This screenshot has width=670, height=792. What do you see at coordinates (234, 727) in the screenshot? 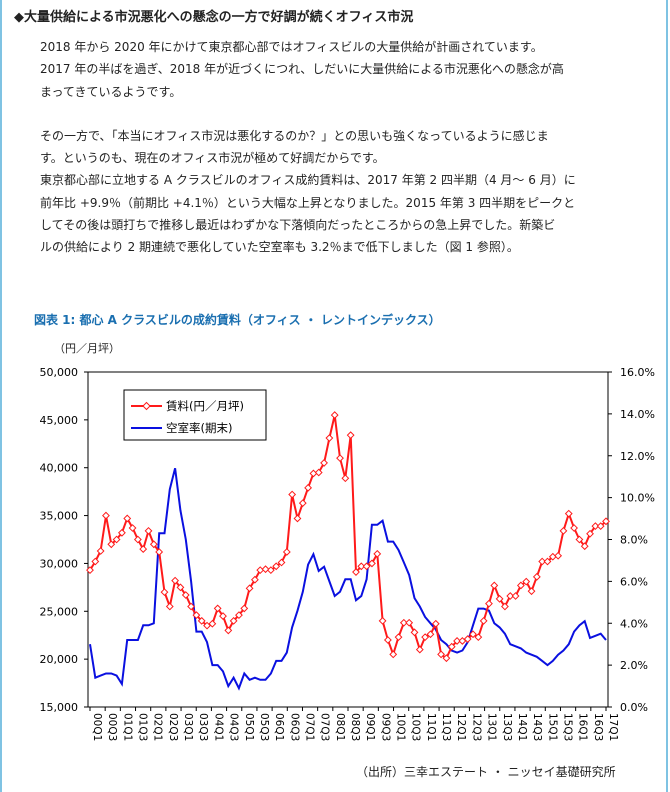
I see `x-tick-label: 04Q3` at bounding box center [234, 727].